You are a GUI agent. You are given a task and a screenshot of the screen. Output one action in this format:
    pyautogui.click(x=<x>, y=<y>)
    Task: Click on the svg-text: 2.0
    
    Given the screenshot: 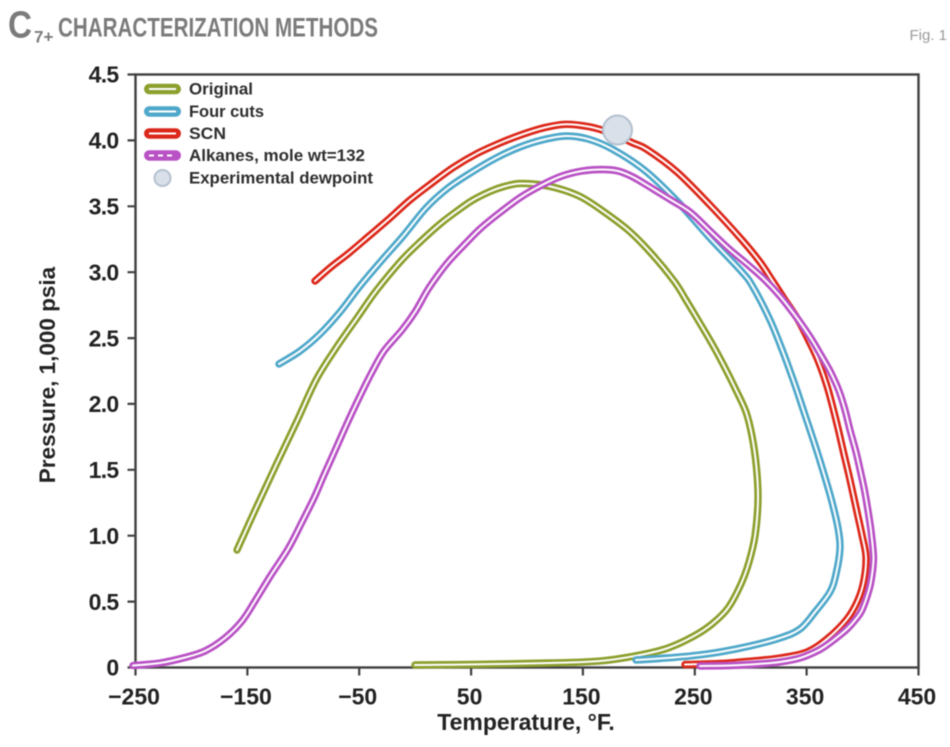 What is the action you would take?
    pyautogui.click(x=104, y=404)
    